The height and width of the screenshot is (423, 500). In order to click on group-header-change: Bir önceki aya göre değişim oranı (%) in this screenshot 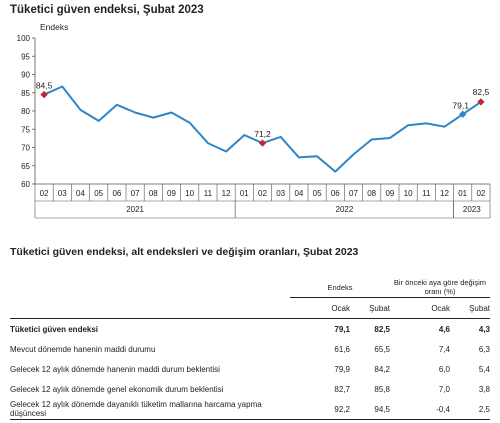, I will do `click(440, 287)`.